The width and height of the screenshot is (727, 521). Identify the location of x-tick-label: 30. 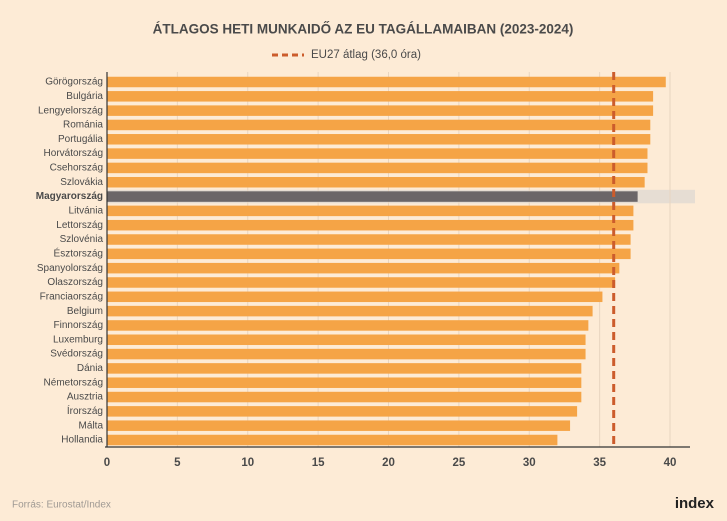
(529, 463).